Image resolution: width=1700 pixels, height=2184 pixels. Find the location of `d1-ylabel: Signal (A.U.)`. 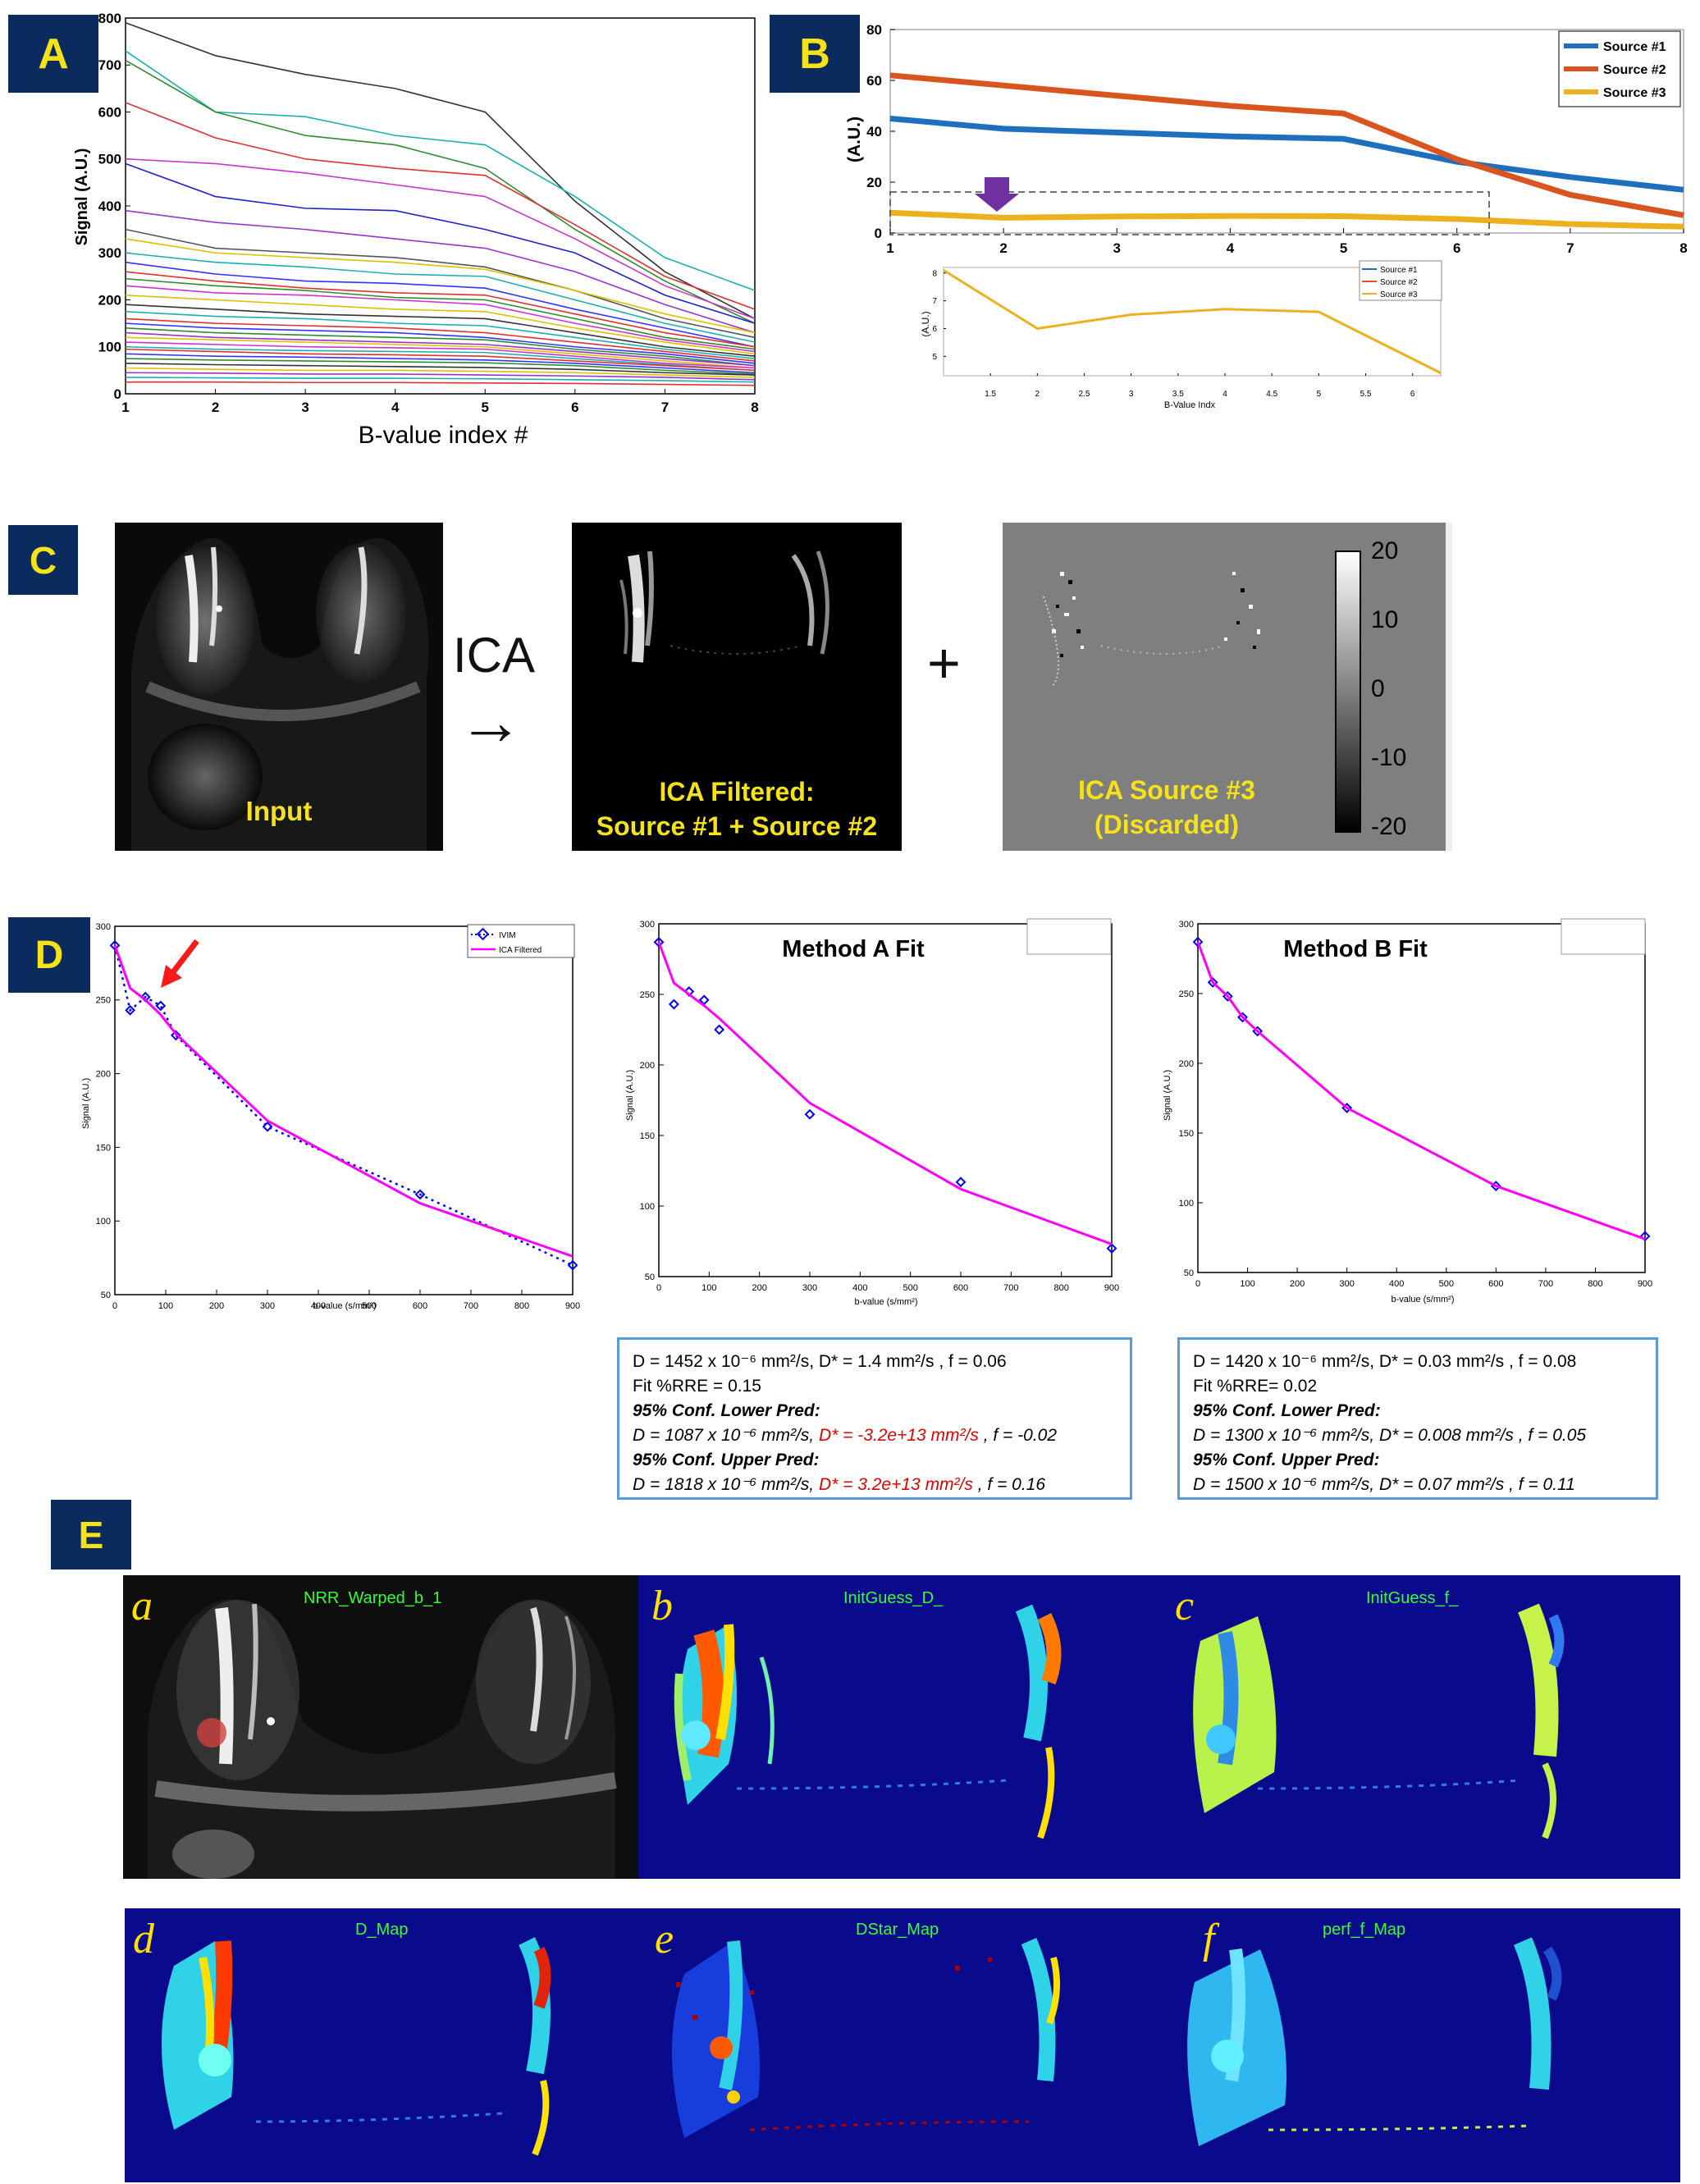

d1-ylabel: Signal (A.U.) is located at coordinates (86, 1104).